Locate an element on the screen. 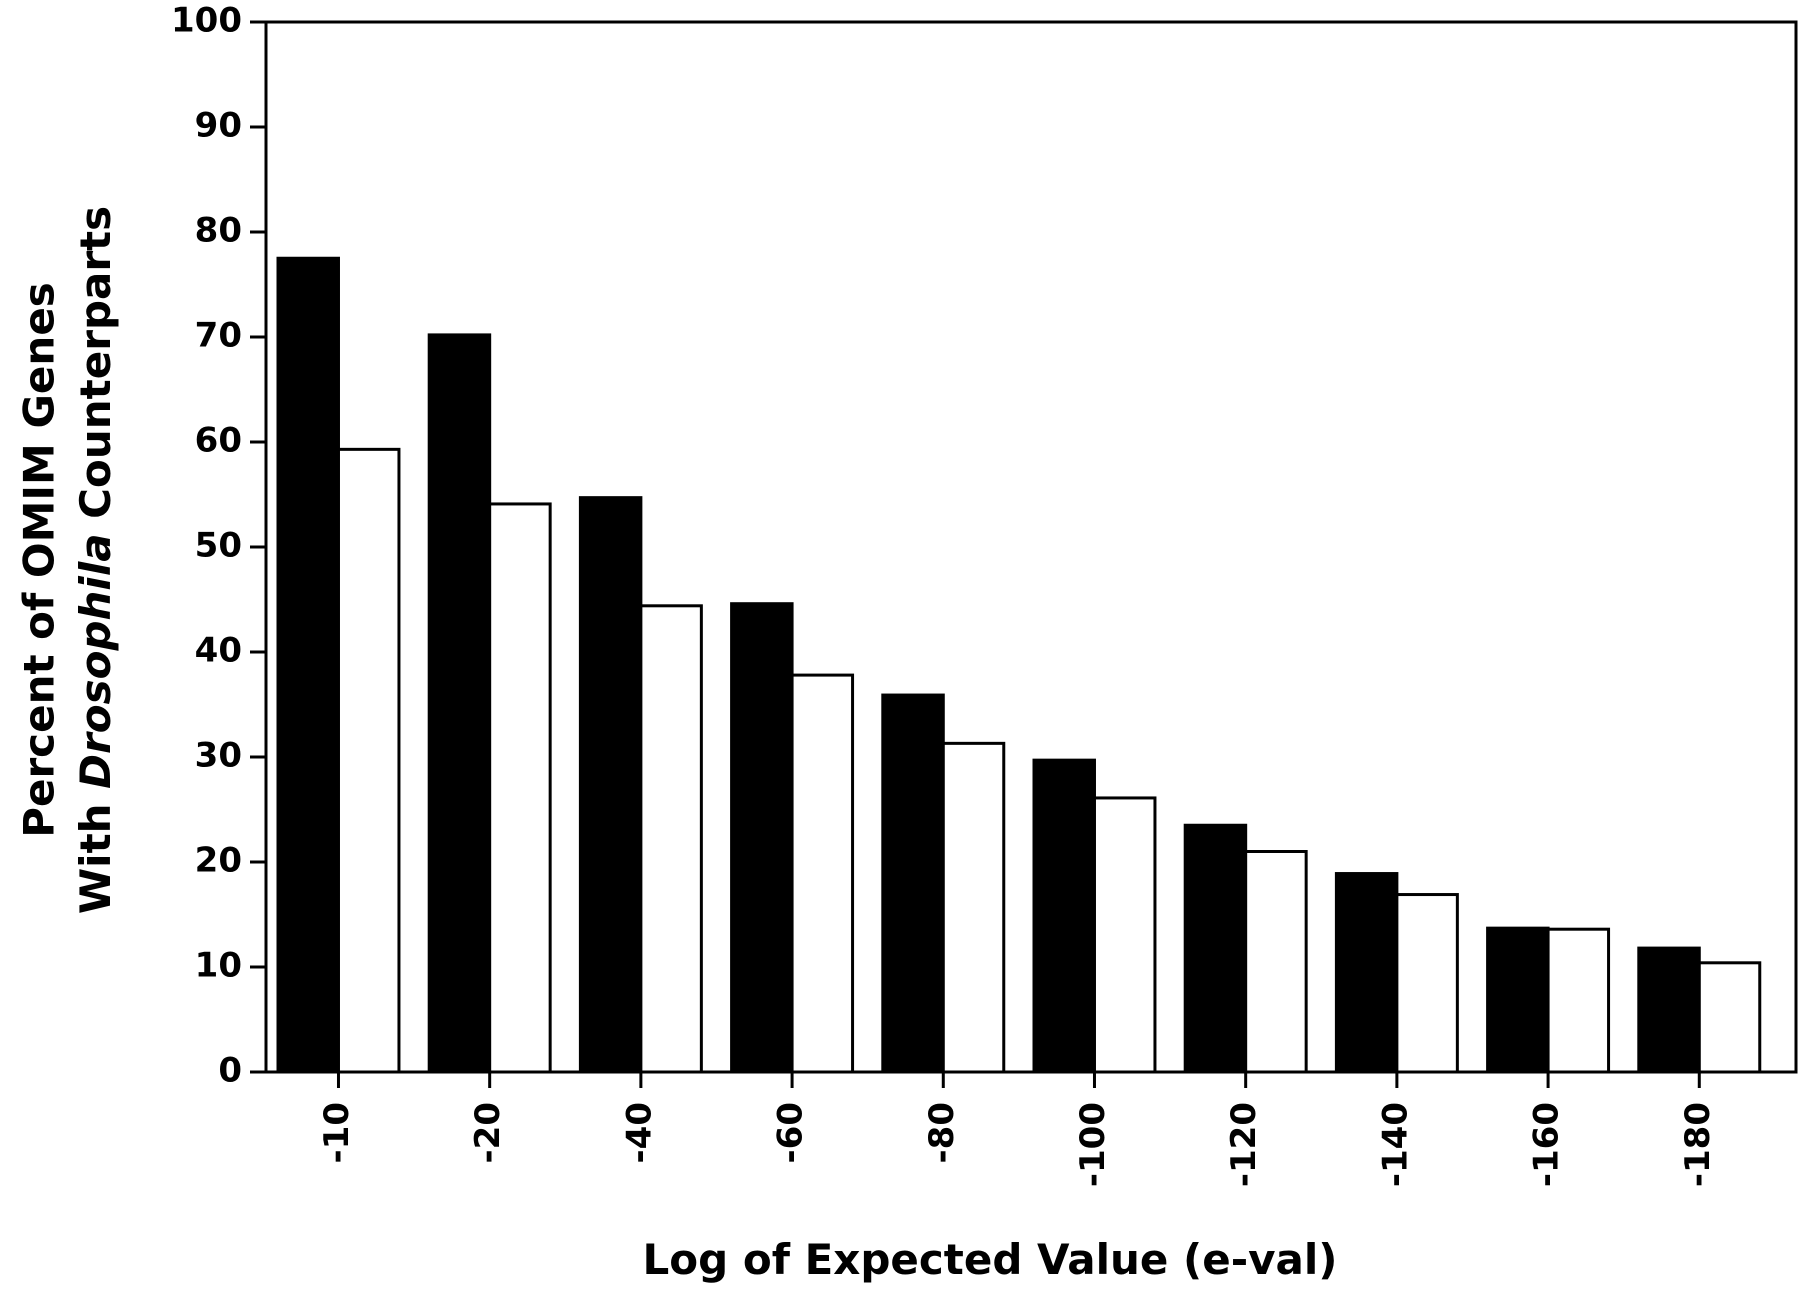 This screenshot has width=1800, height=1305. y-tick-label: 20 is located at coordinates (218, 861).